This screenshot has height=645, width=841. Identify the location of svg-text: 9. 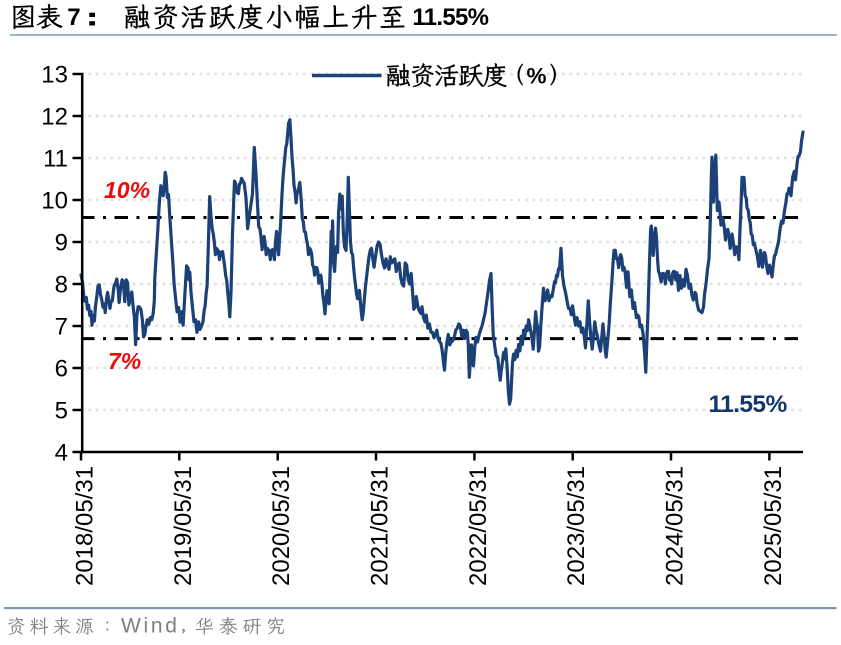
(61, 243).